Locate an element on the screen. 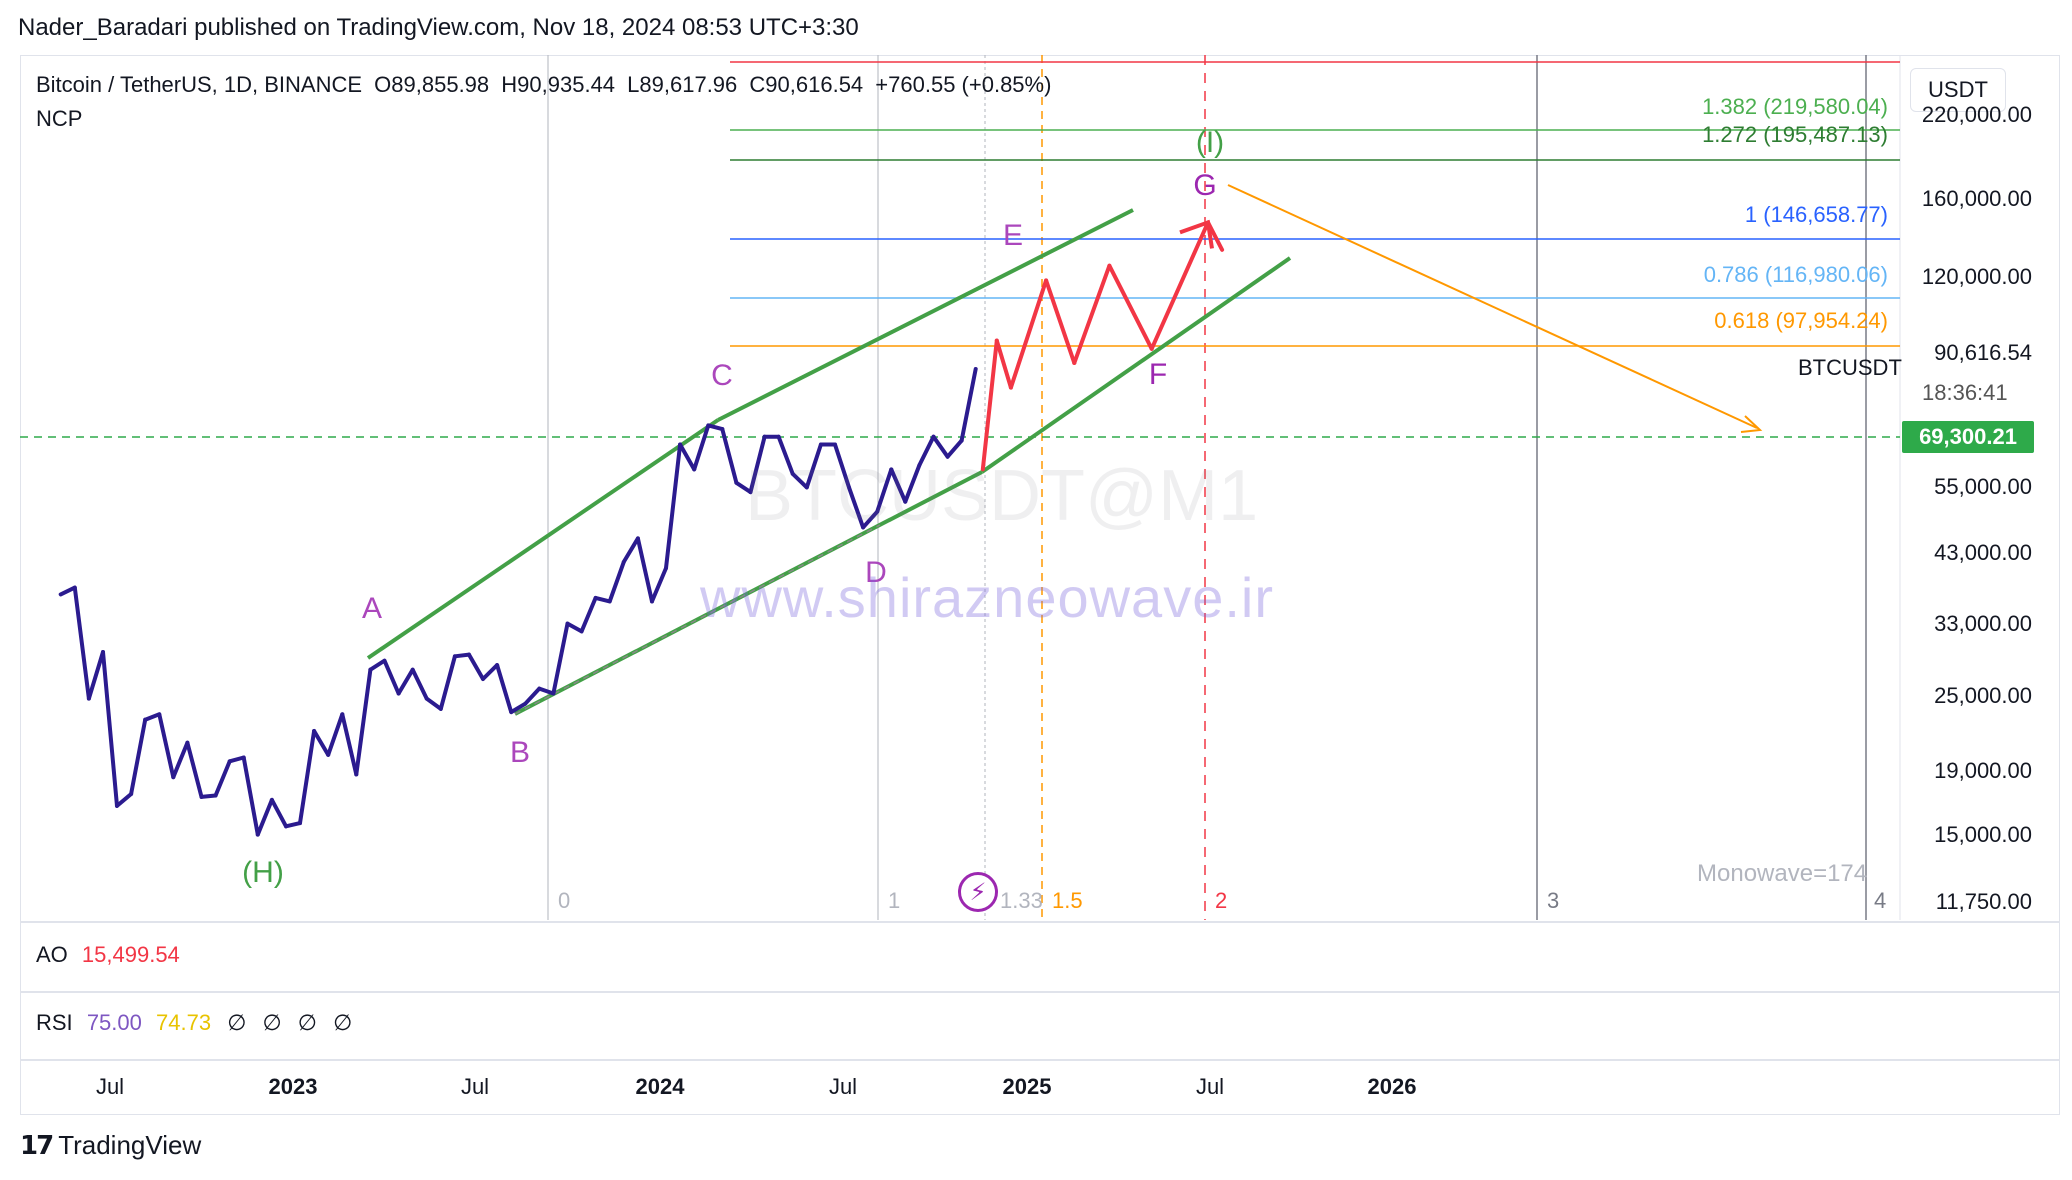  tradingview-brand: TradingView is located at coordinates (130, 1145).